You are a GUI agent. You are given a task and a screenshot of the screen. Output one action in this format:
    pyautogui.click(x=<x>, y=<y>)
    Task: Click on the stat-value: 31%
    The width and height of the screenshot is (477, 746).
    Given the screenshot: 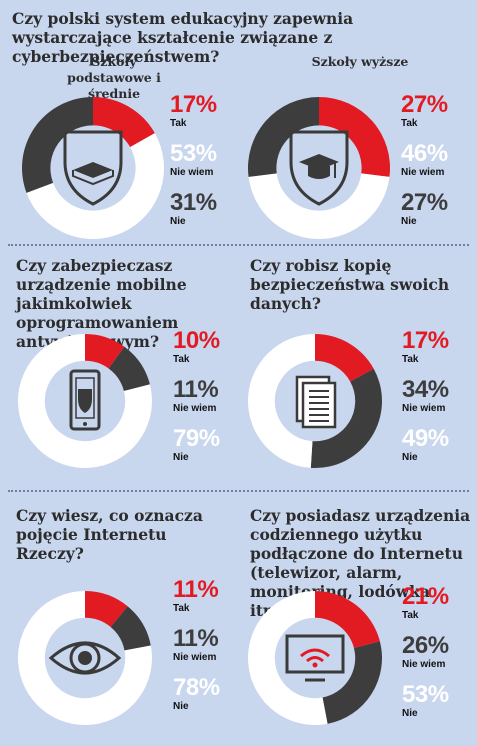 What is the action you would take?
    pyautogui.click(x=193, y=202)
    